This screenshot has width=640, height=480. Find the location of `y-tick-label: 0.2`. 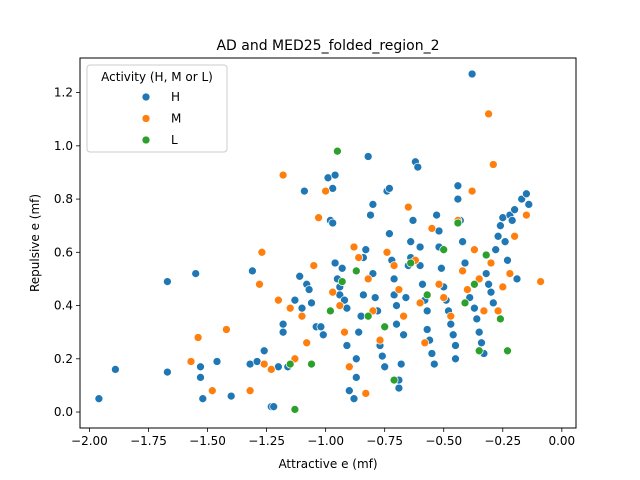

y-tick-label: 0.2 is located at coordinates (63, 359).